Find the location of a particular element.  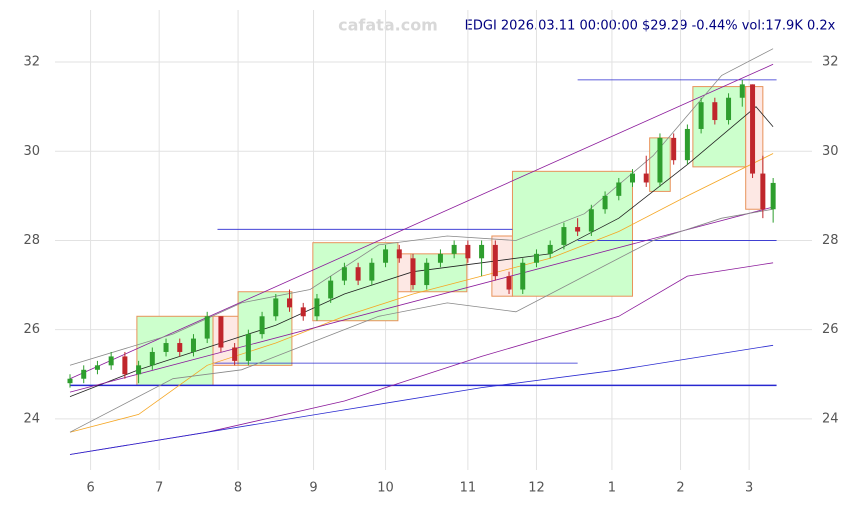

y-tick-label-right: 24 is located at coordinates (830, 418).